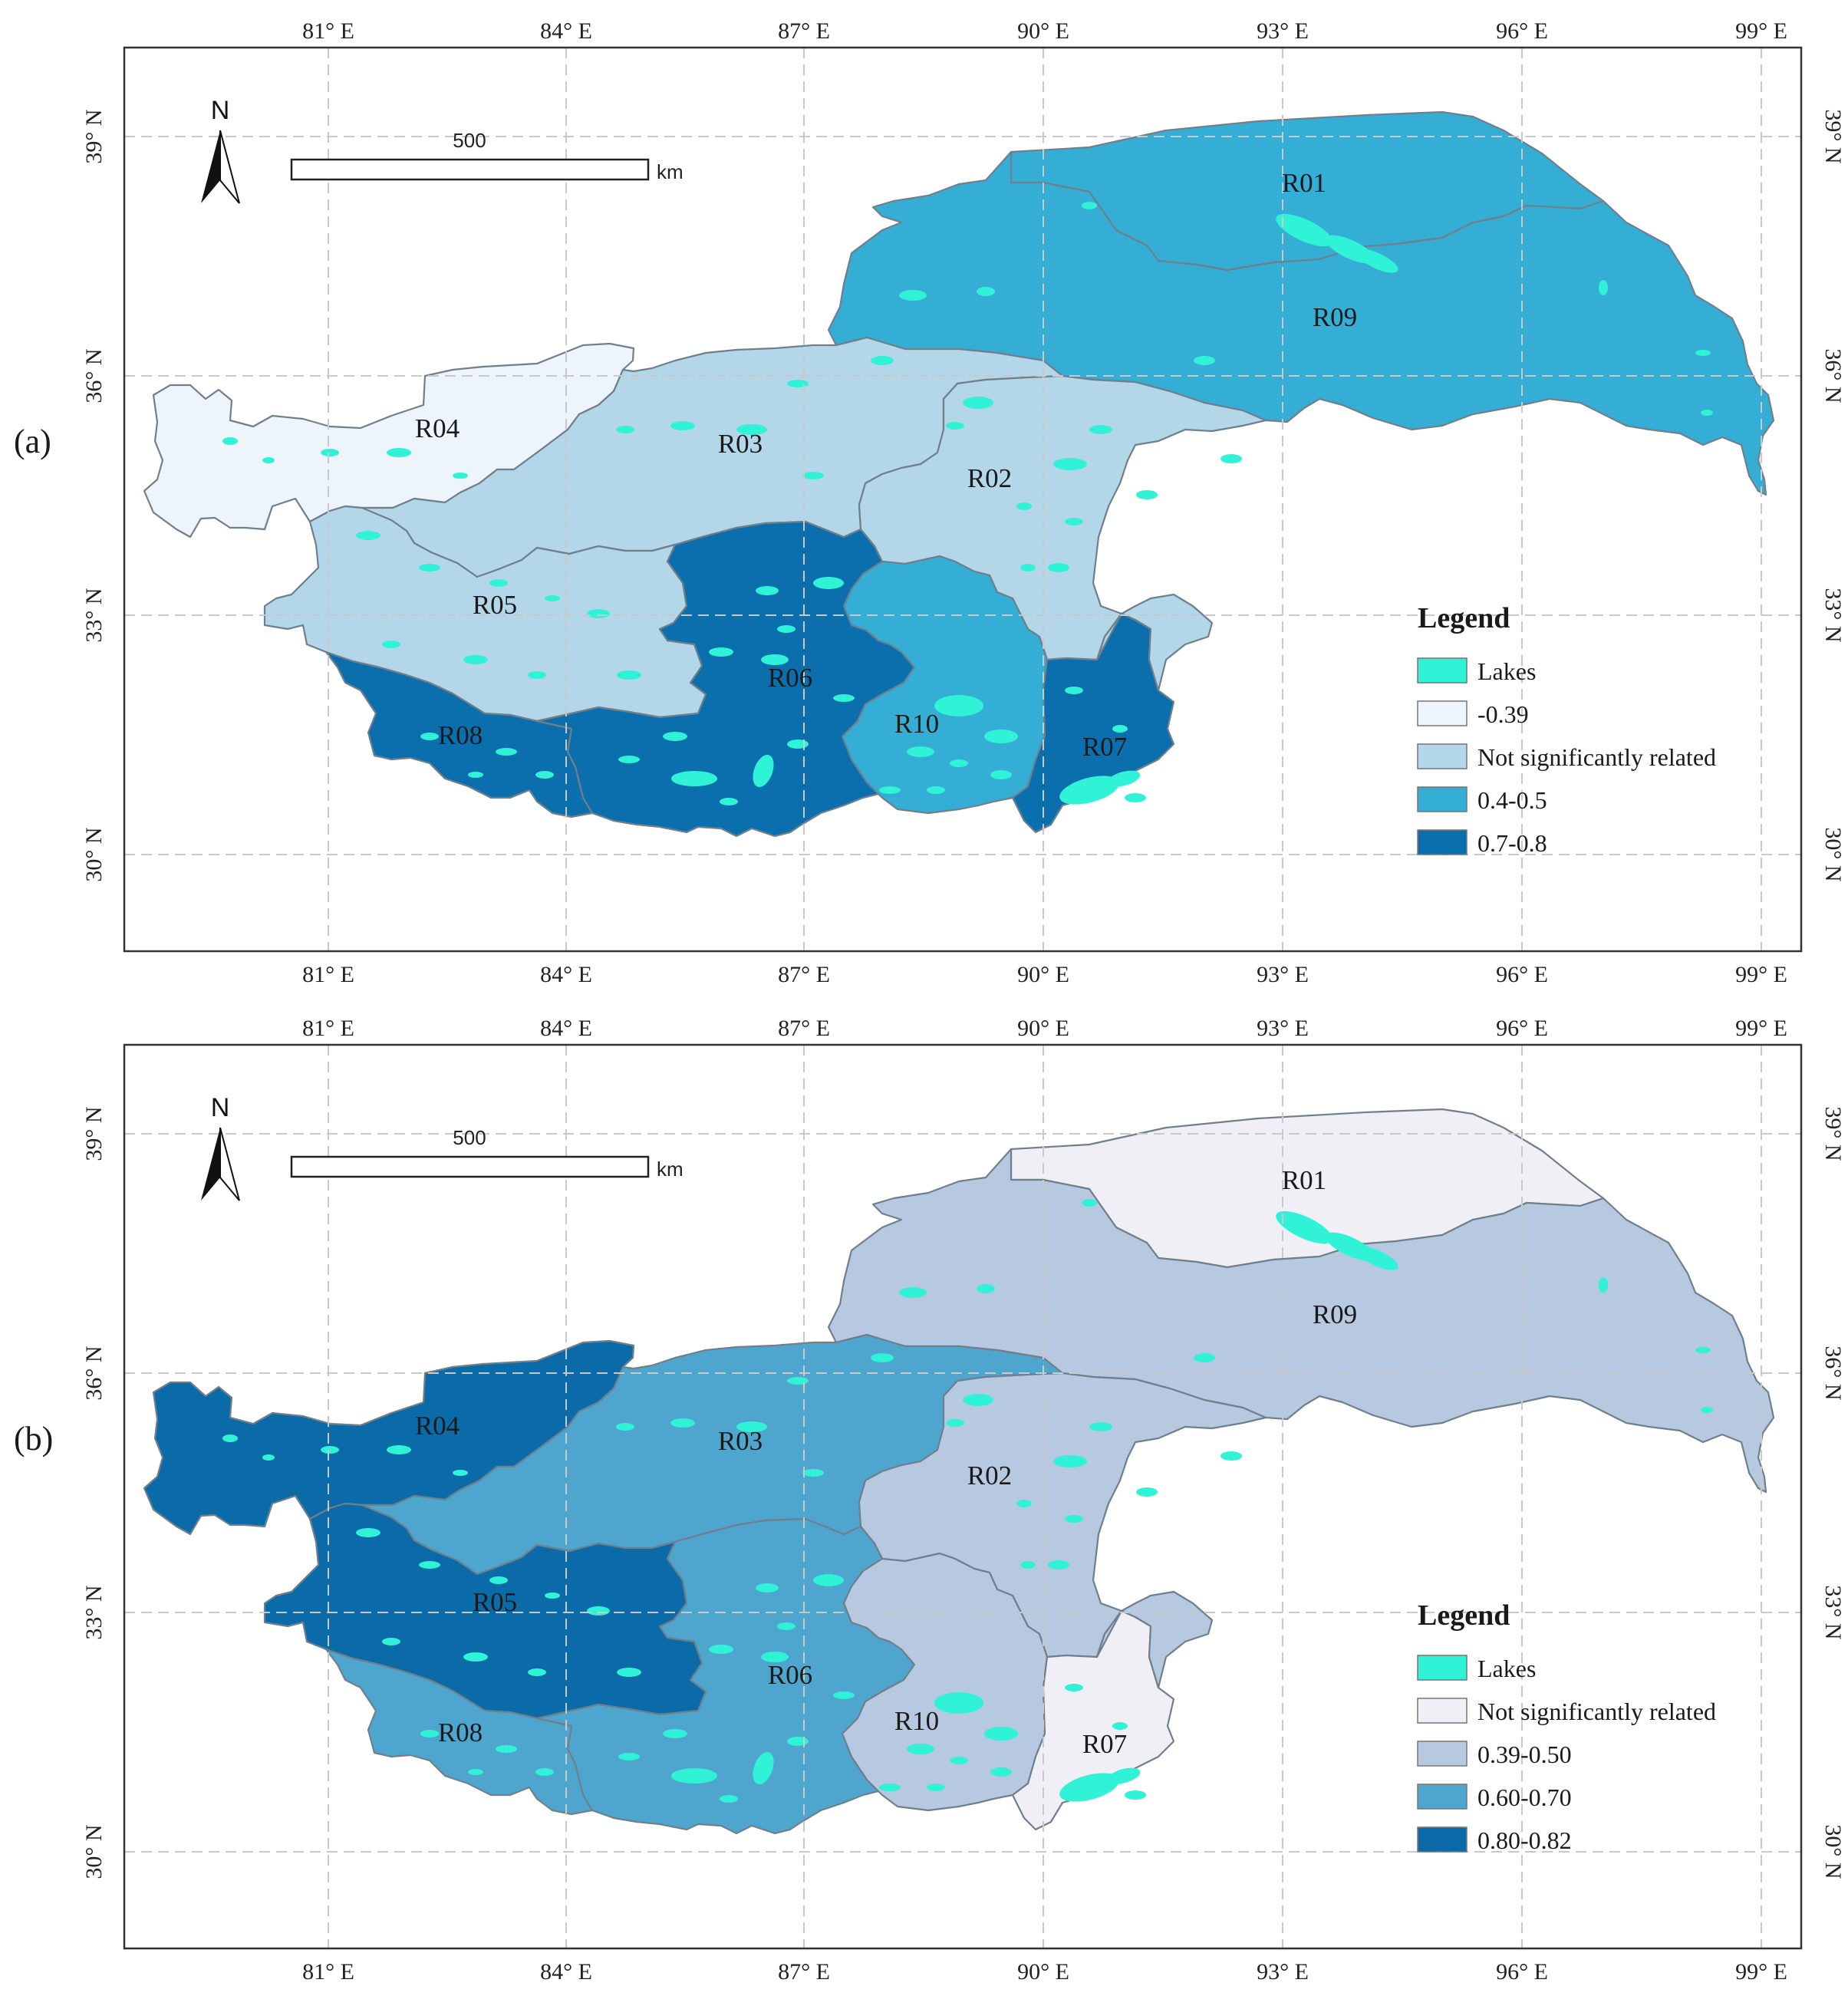  I want to click on lat-tick-label-right: 36° N, so click(1833, 375).